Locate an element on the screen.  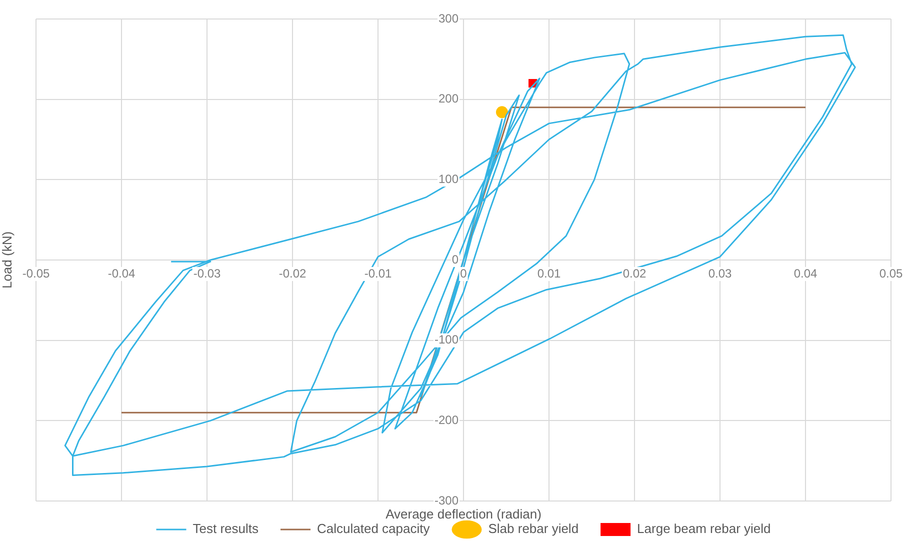
legend-label: Slab rebar yield is located at coordinates (533, 528).